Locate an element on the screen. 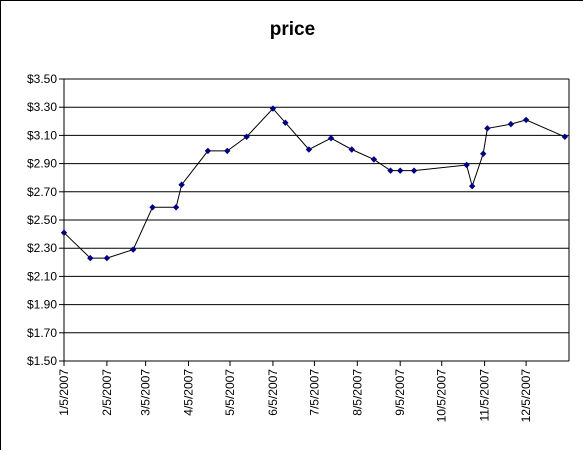  x-tick-label: 6/5/2007 is located at coordinates (273, 392).